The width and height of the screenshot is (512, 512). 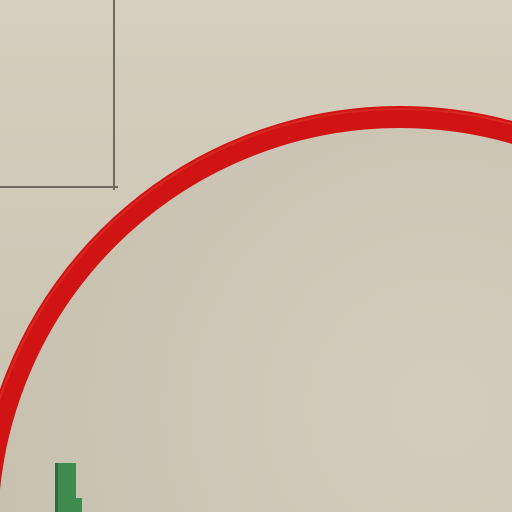 What do you see at coordinates (56, 487) in the screenshot?
I see `green-marker-shade` at bounding box center [56, 487].